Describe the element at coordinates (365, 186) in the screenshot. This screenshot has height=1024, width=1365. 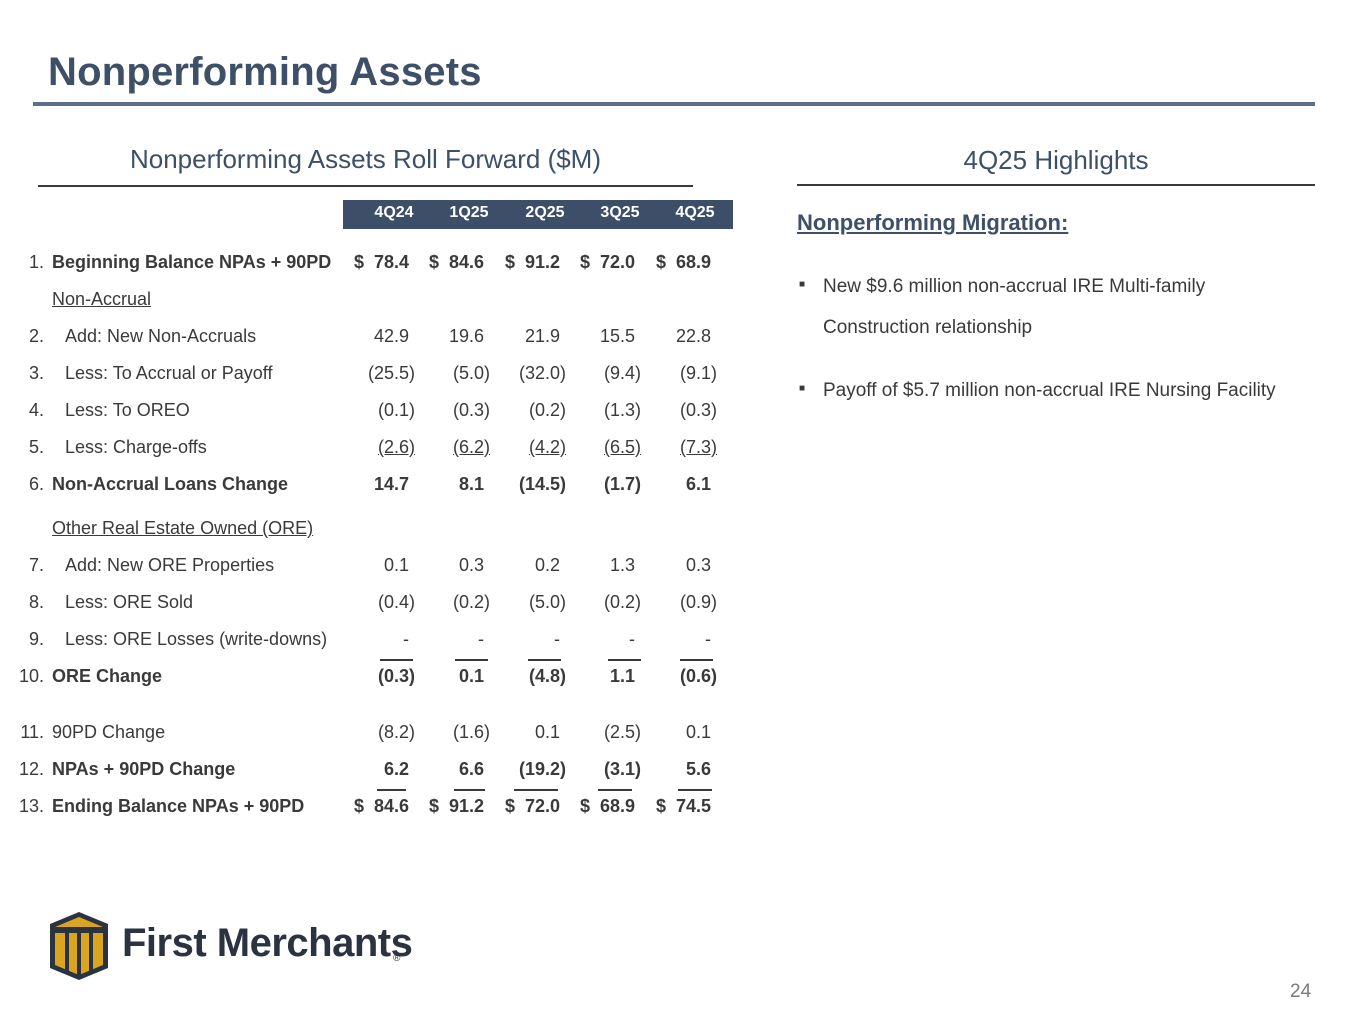
I see `roll-forward-rule` at that location.